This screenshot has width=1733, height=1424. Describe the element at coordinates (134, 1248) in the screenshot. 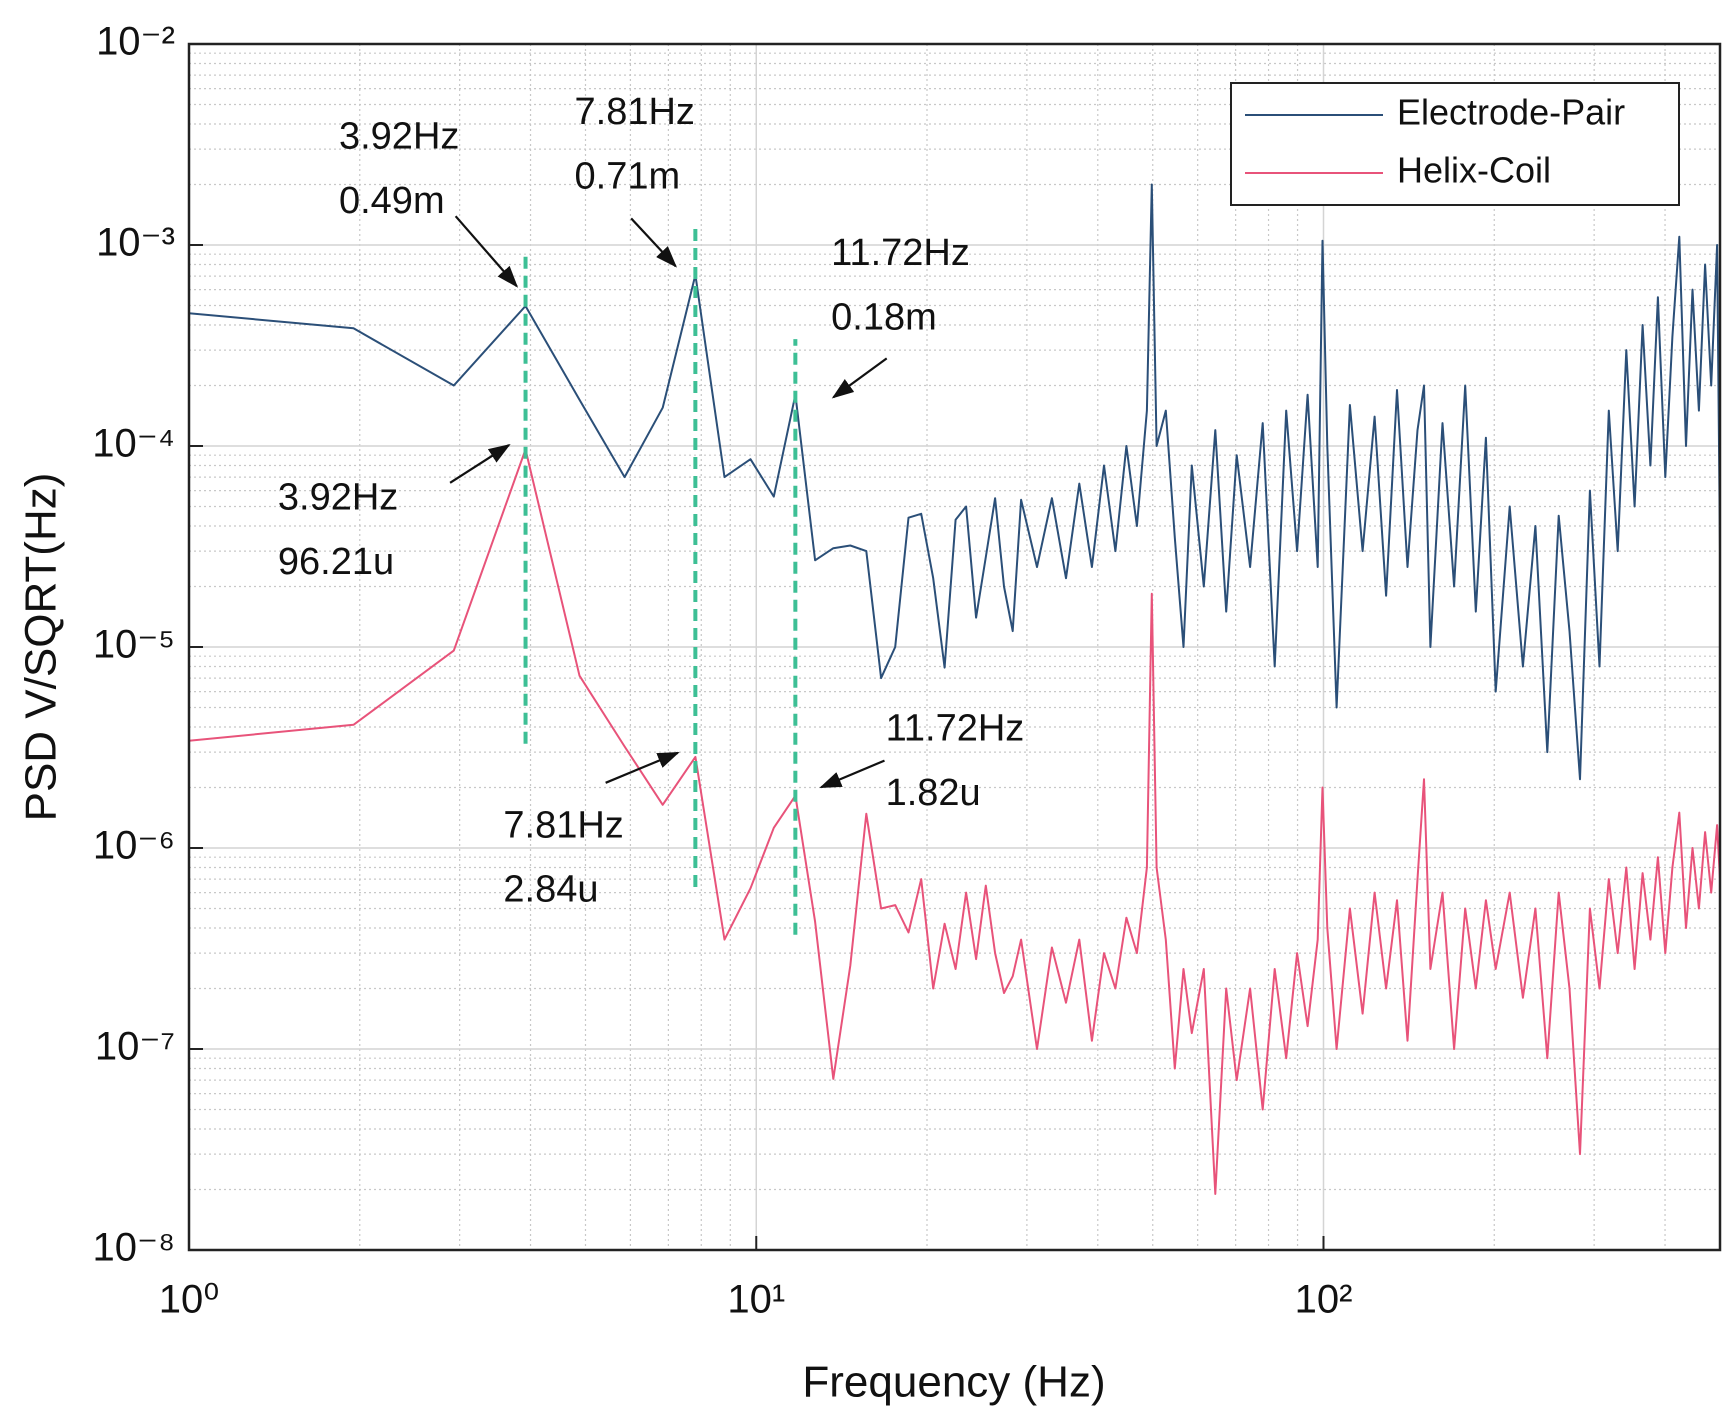

I see `y-tick-label: 10⁻⁸` at that location.